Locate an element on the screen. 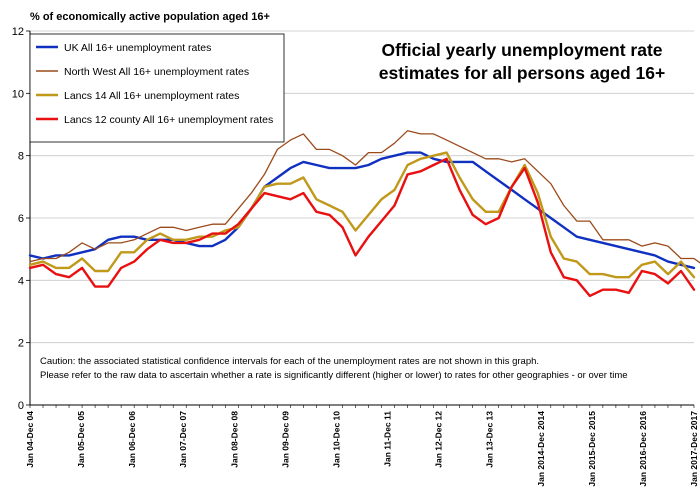  x-tick-label: Jan 2016-Dec 2016 is located at coordinates (643, 449).